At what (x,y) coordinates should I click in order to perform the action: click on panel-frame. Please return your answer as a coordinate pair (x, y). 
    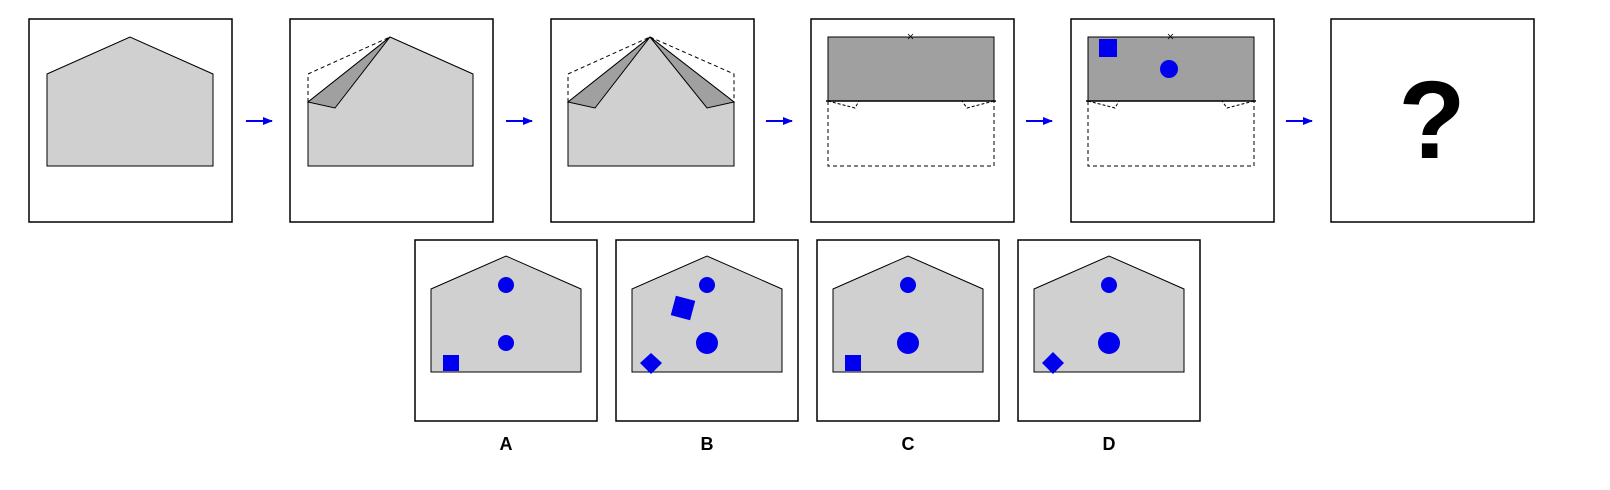
    Looking at the image, I should click on (1432, 120).